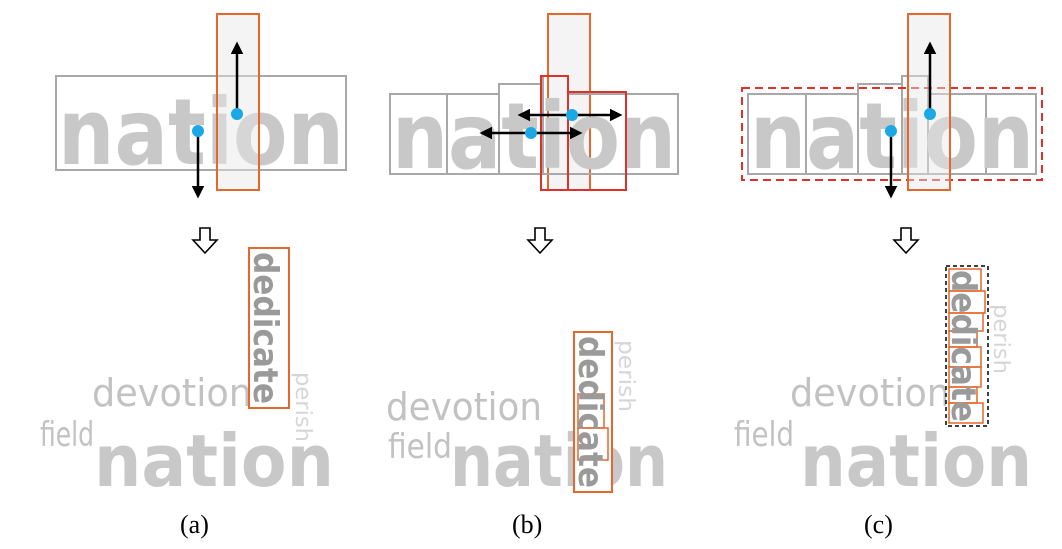 The width and height of the screenshot is (1062, 549). What do you see at coordinates (625, 376) in the screenshot?
I see `panel-b-cloud-word-perish: perish` at bounding box center [625, 376].